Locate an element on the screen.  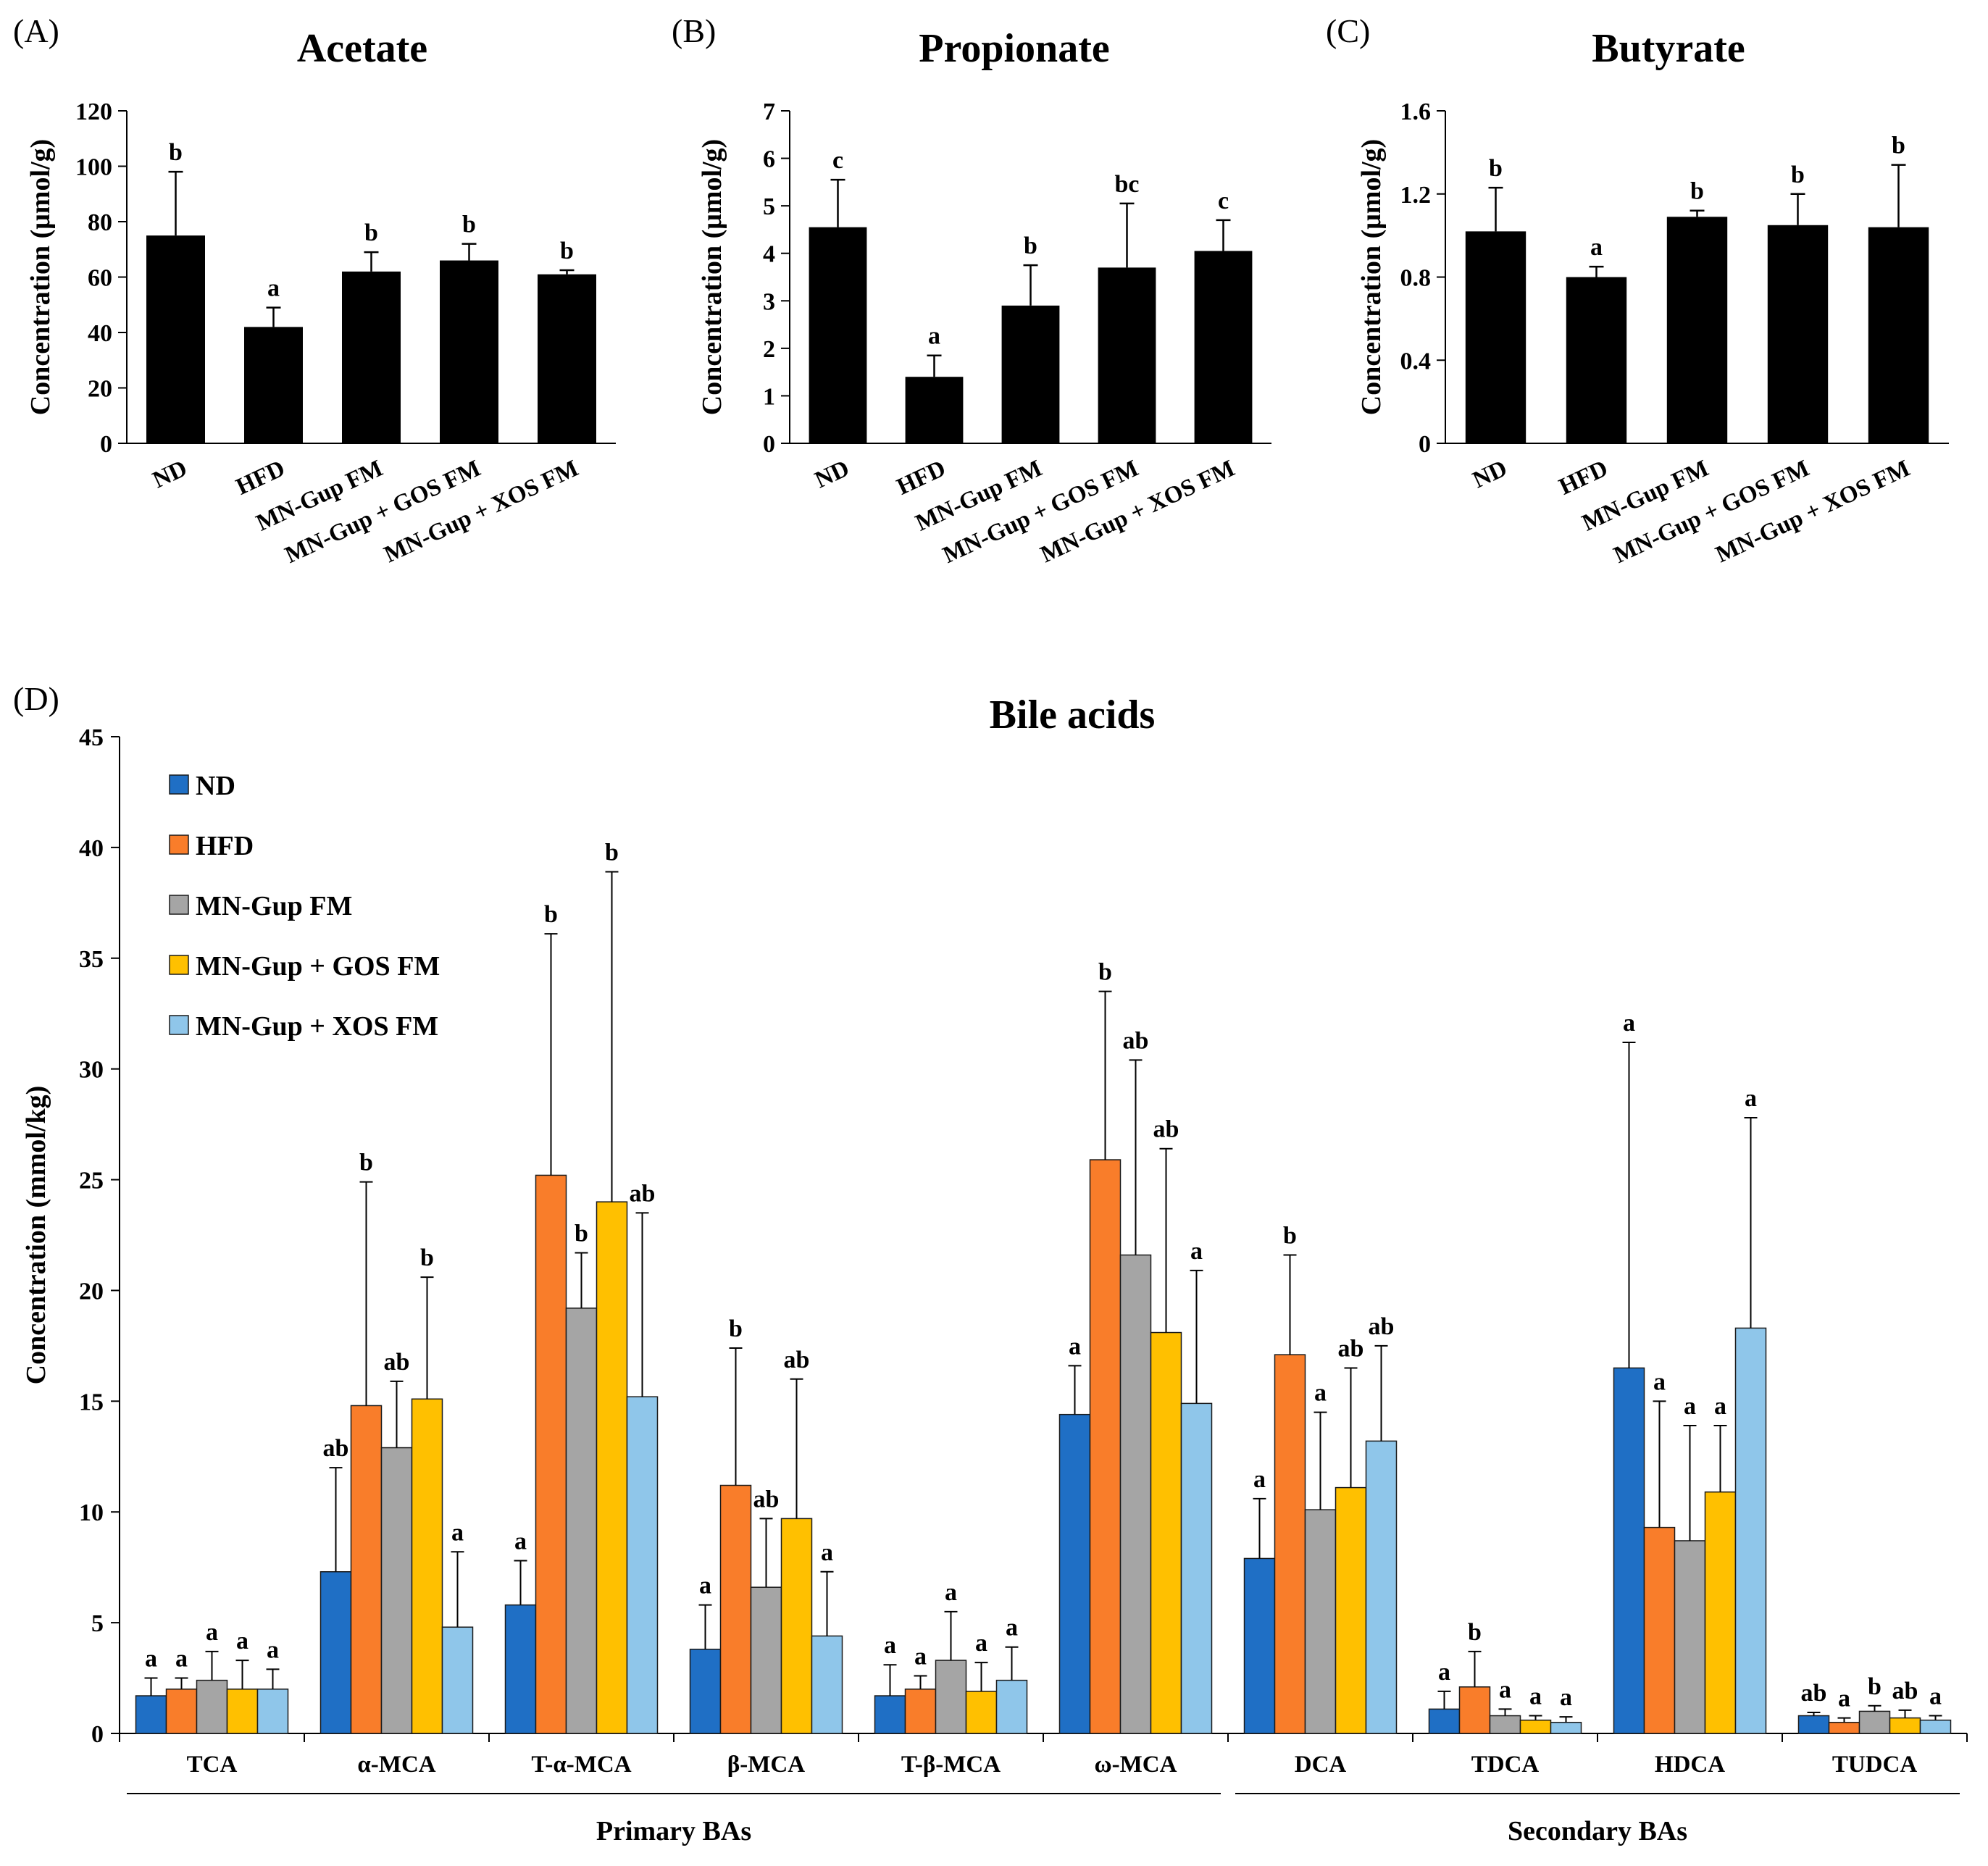
y-tick-label: 40 is located at coordinates (91, 848).